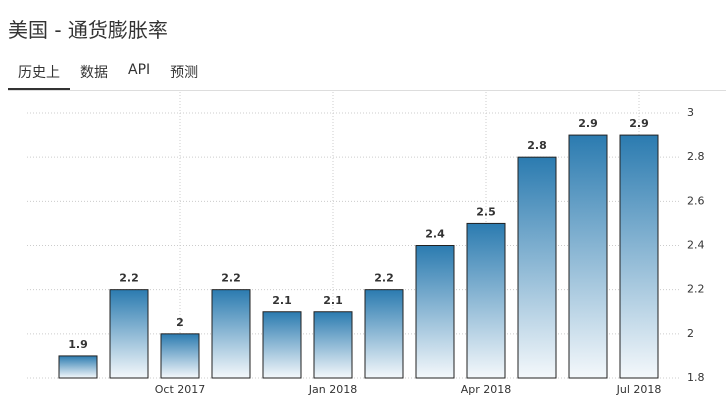 The width and height of the screenshot is (726, 401). What do you see at coordinates (39, 73) in the screenshot?
I see `tab: 历史上` at bounding box center [39, 73].